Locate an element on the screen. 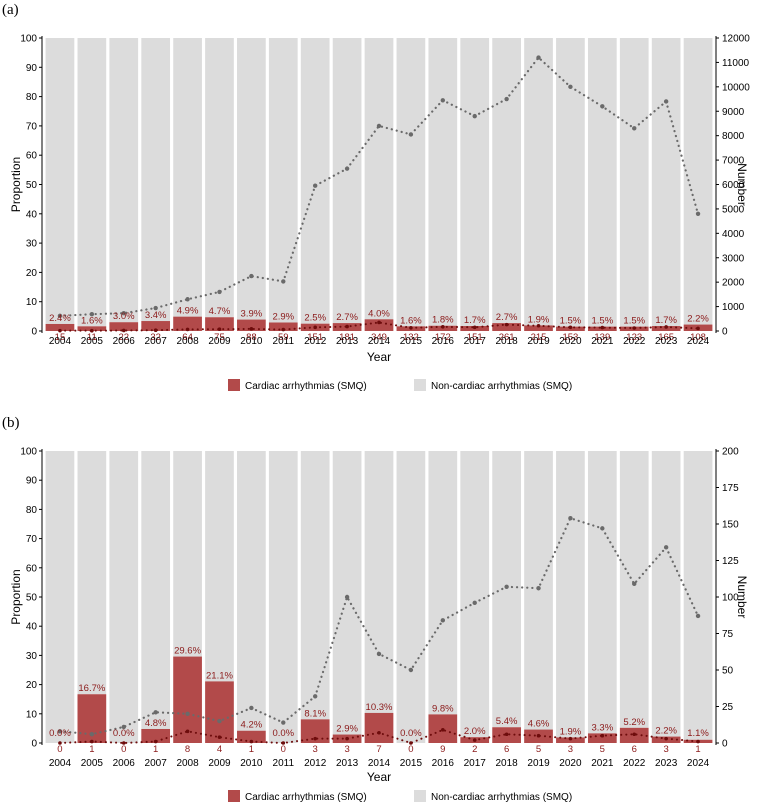 The image size is (759, 807). year-tick-label: 2004 is located at coordinates (60, 341).